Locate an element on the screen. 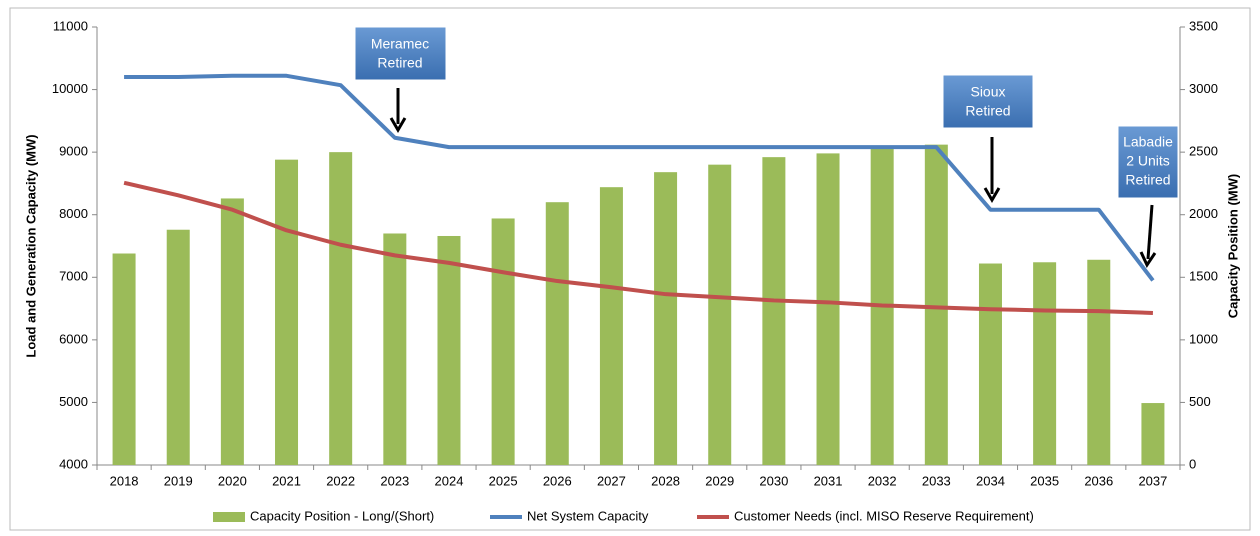  y2-tick-label: 2000 is located at coordinates (1203, 213).